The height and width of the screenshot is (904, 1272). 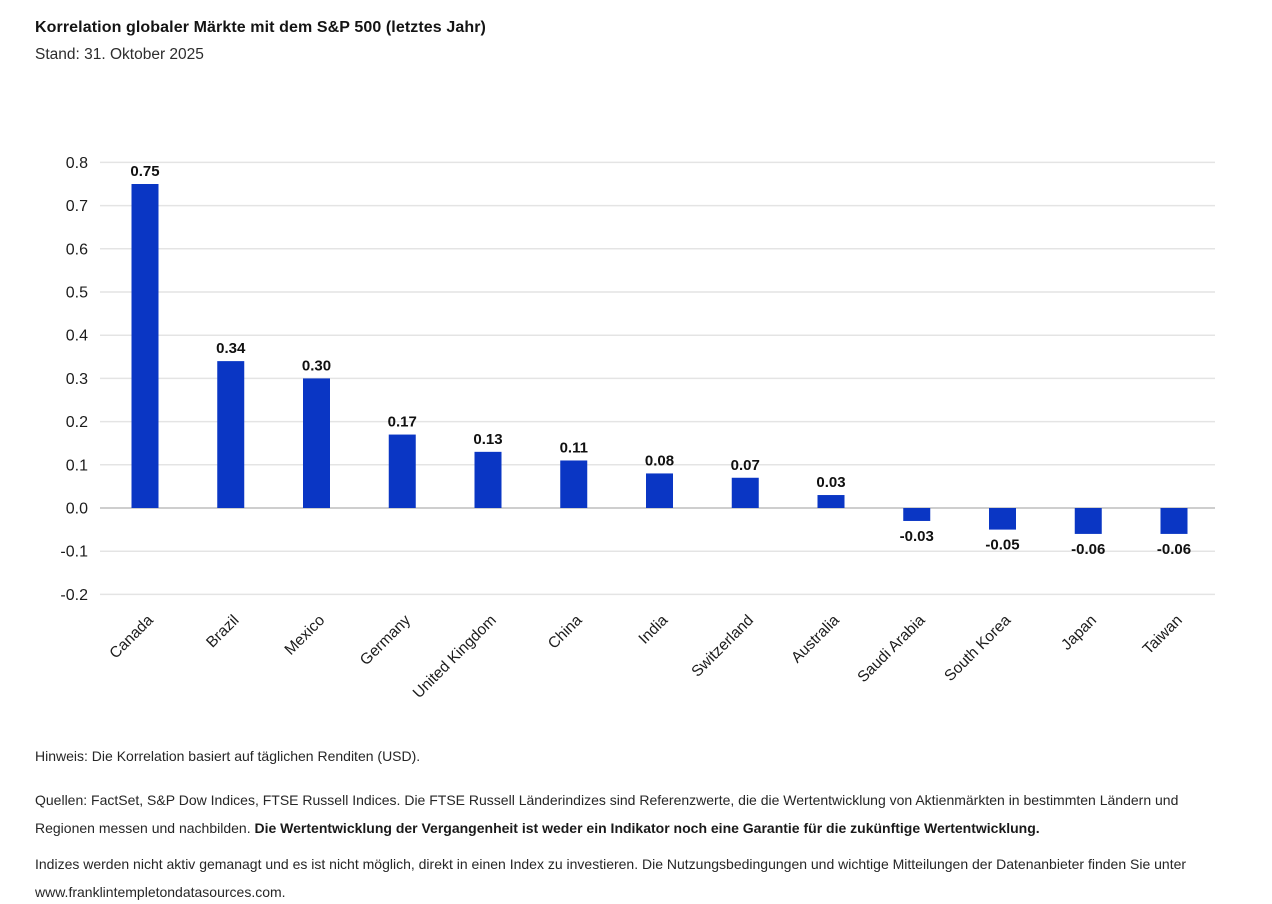 What do you see at coordinates (654, 630) in the screenshot?
I see `x-axis-category-label: India` at bounding box center [654, 630].